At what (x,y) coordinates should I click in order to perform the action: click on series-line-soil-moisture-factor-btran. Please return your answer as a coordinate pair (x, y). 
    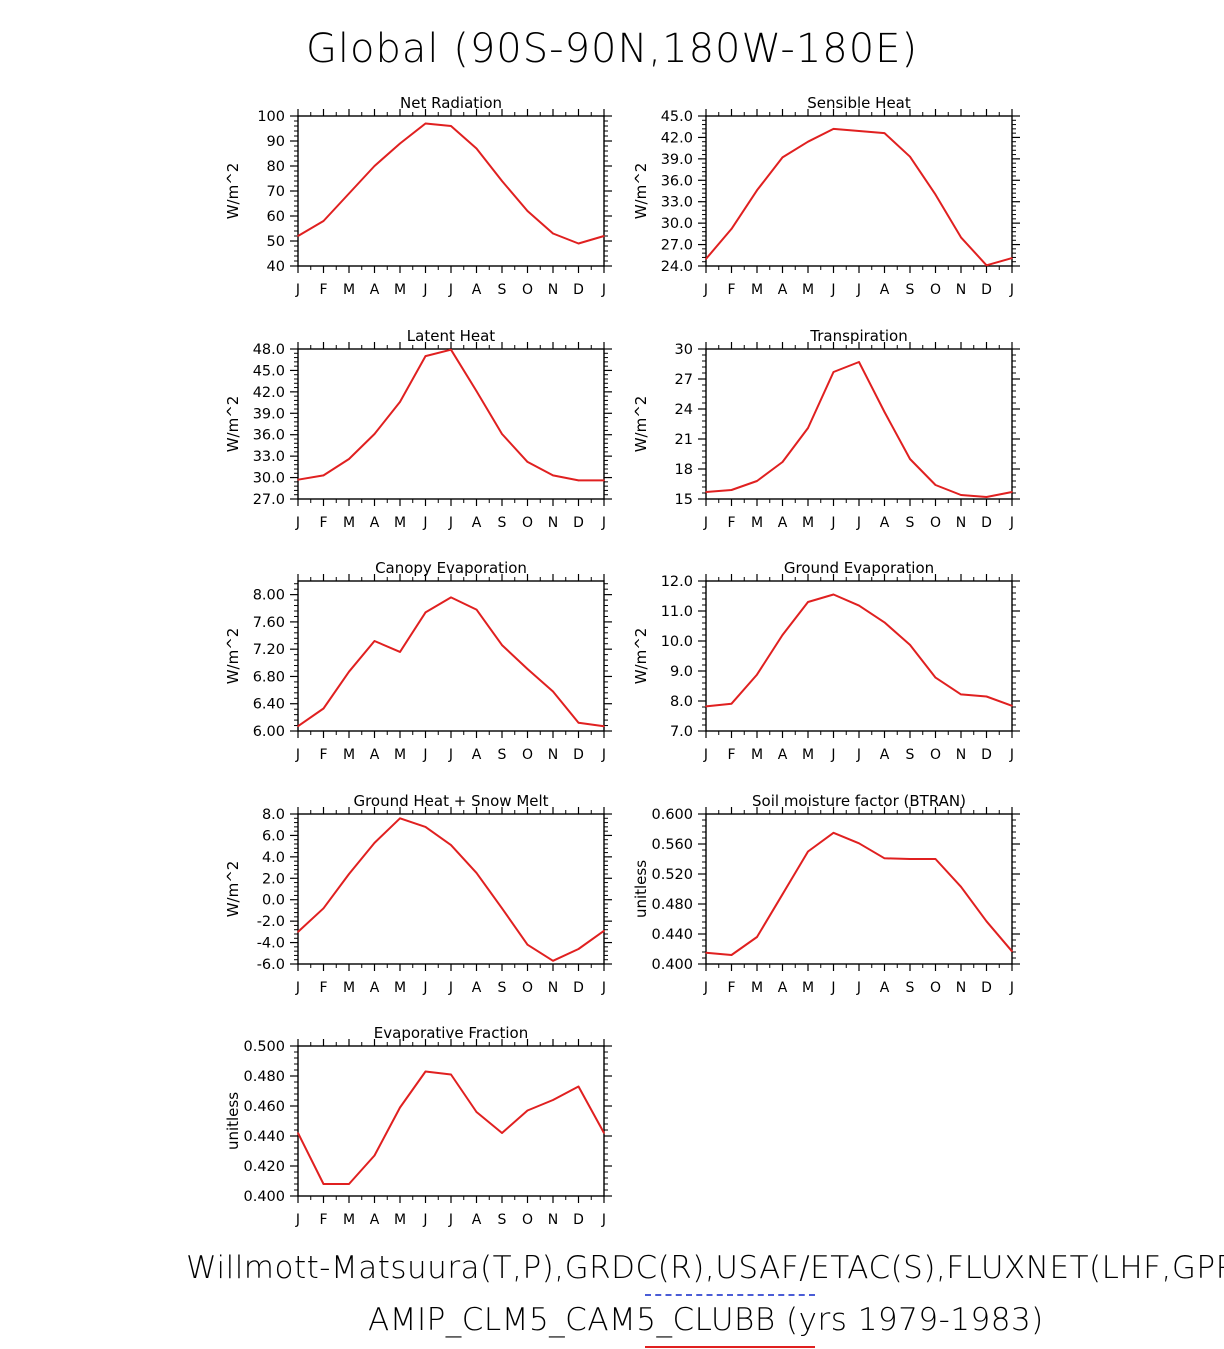
    Looking at the image, I should click on (859, 893).